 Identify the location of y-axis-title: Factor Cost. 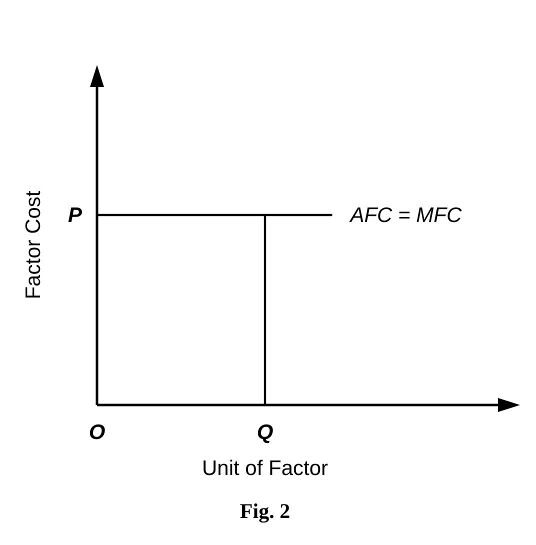
(33, 245).